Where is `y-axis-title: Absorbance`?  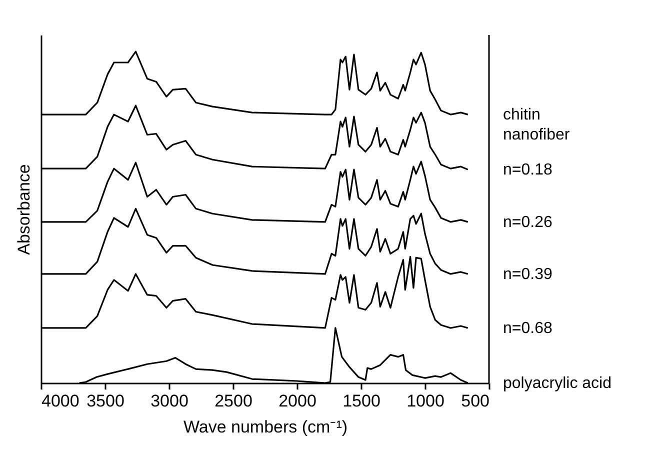 y-axis-title: Absorbance is located at coordinates (24, 209).